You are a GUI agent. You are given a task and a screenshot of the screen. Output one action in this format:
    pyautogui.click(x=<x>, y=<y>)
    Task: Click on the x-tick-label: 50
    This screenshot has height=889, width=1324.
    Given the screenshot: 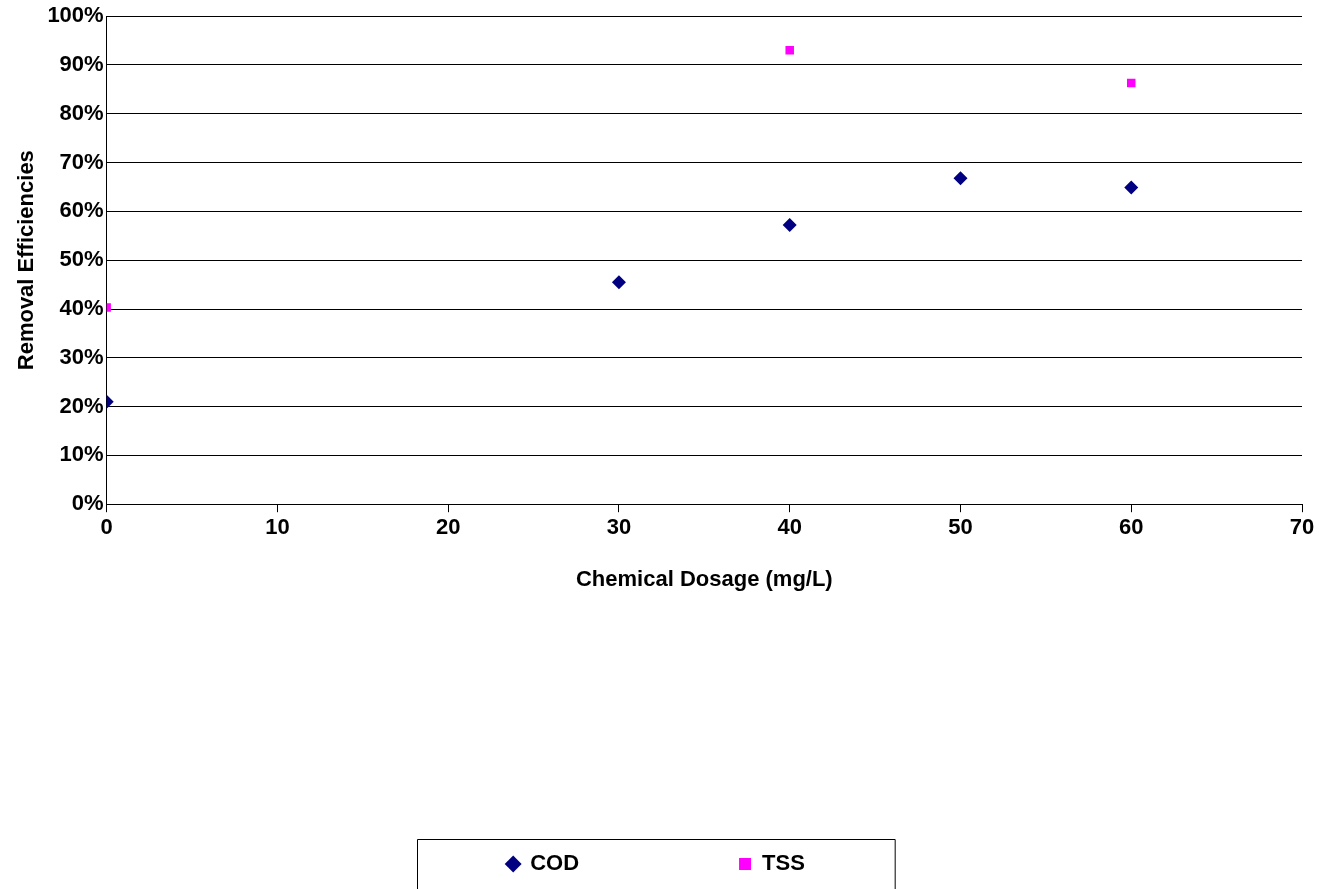 What is the action you would take?
    pyautogui.click(x=960, y=527)
    